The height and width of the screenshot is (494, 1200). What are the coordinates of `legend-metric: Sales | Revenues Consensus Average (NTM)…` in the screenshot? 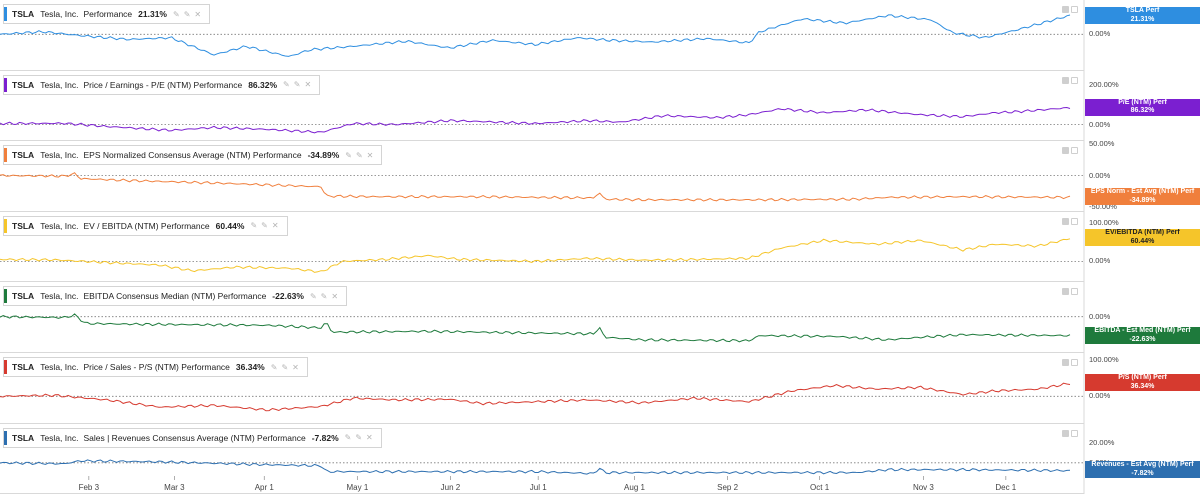 It's located at (194, 437).